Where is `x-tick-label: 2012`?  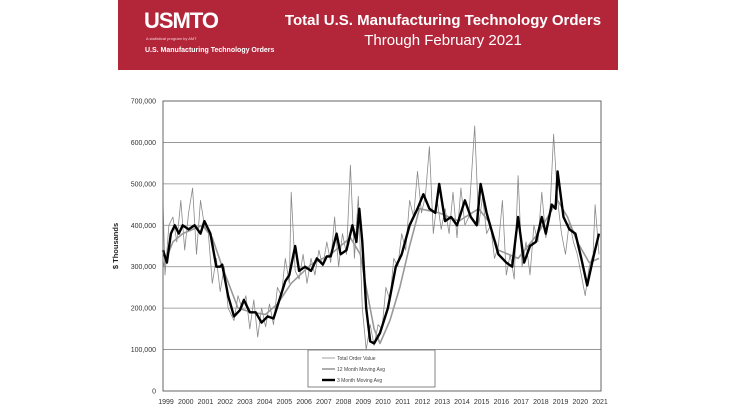 x-tick-label: 2012 is located at coordinates (423, 402).